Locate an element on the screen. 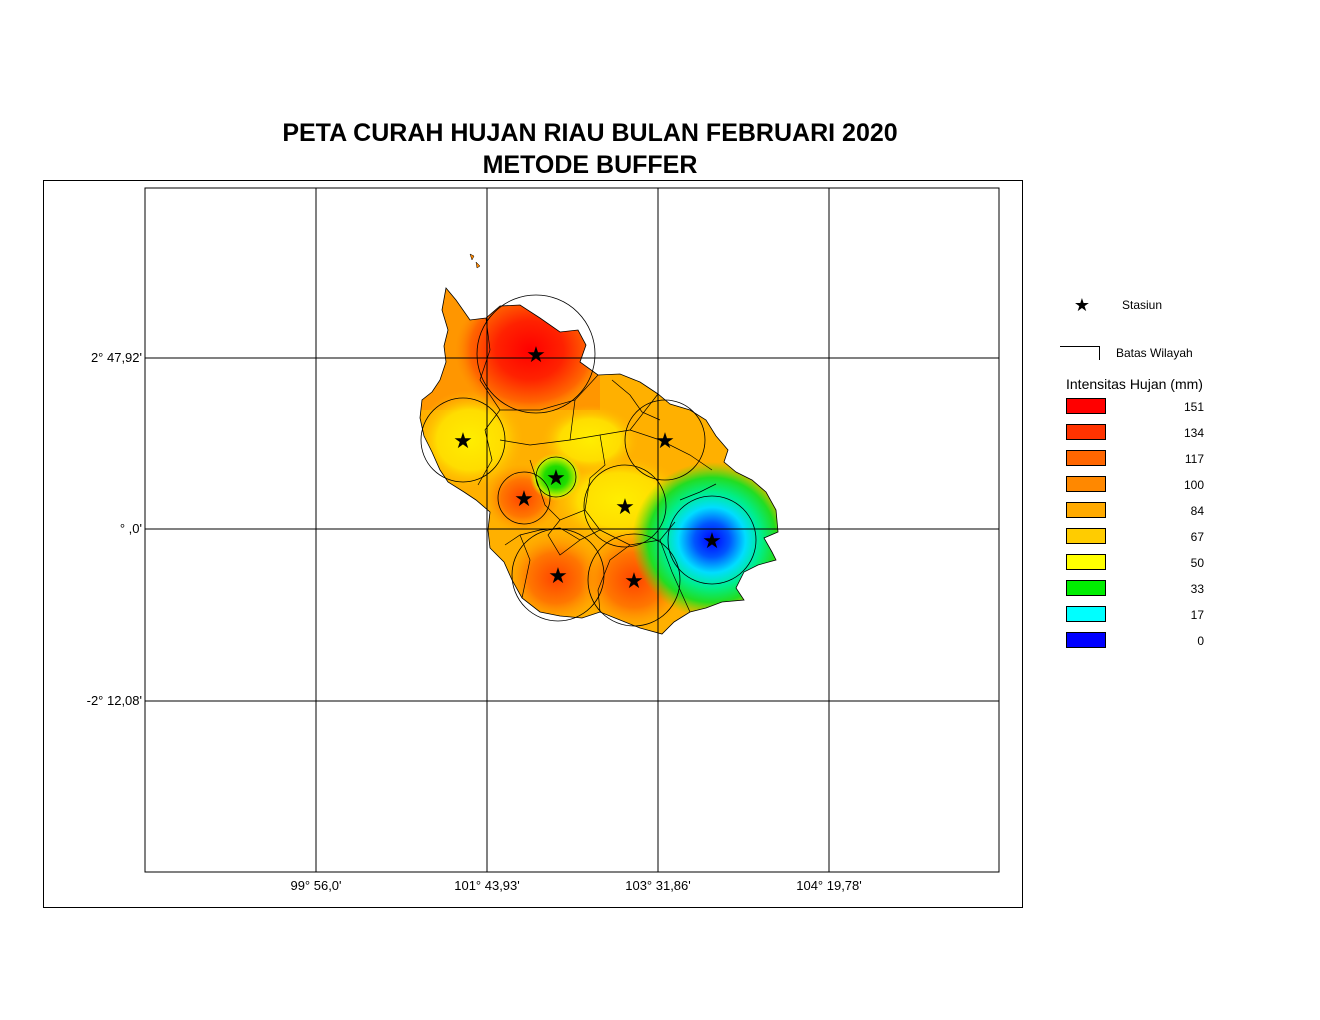 Image resolution: width=1320 pixels, height=1020 pixels. legend-boundary-row: Batas Wilayah is located at coordinates (1126, 353).